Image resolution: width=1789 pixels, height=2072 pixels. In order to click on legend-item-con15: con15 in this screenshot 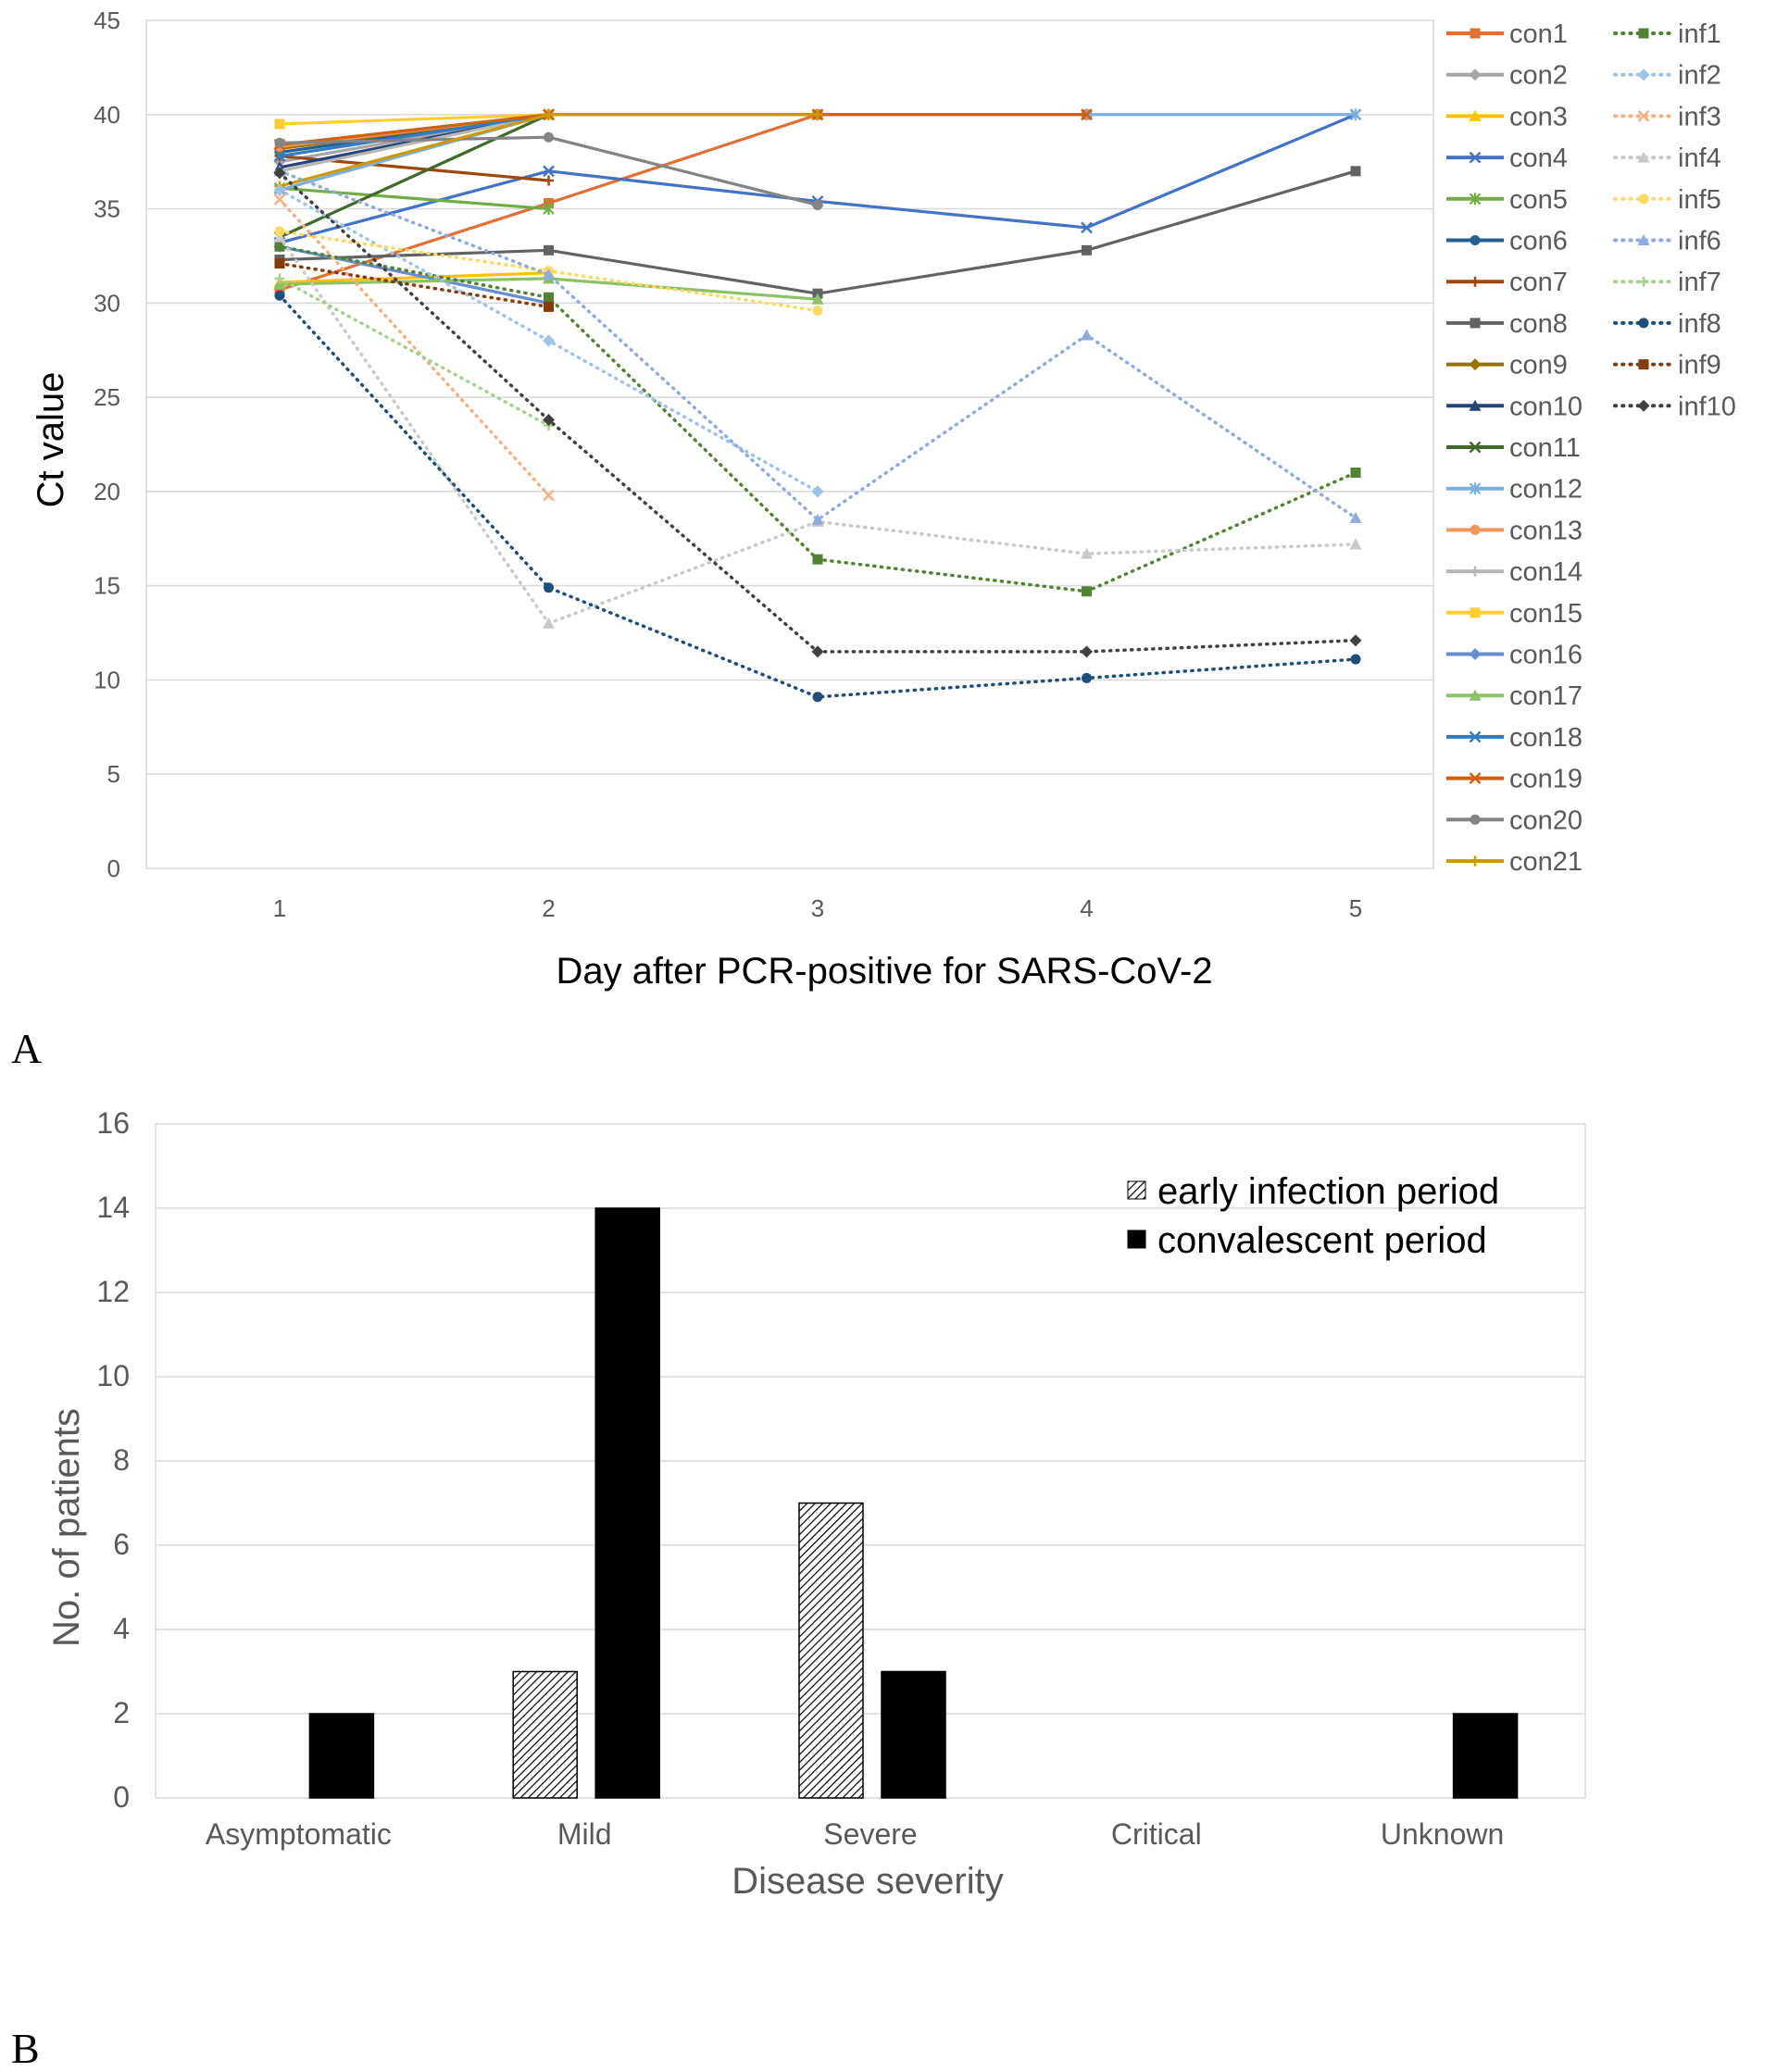, I will do `click(1515, 614)`.